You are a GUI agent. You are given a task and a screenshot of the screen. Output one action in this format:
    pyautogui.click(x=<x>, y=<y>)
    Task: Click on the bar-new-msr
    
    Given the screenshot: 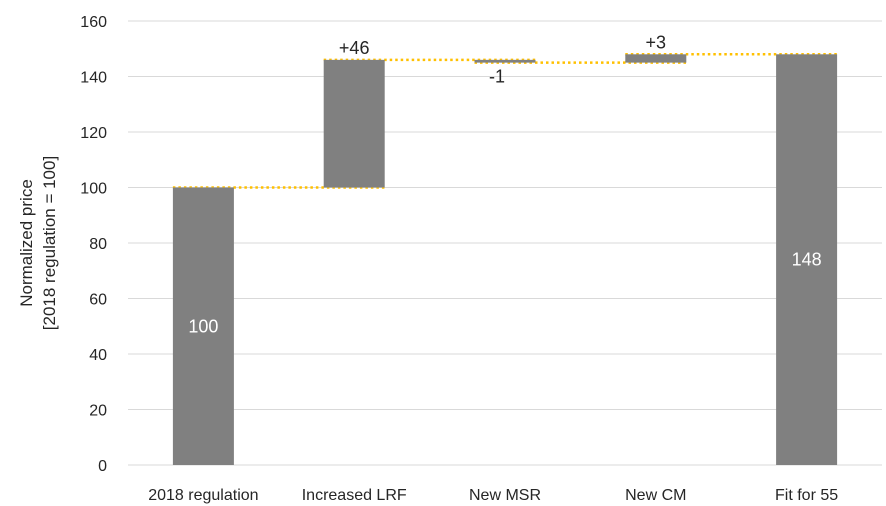 What is the action you would take?
    pyautogui.click(x=505, y=61)
    